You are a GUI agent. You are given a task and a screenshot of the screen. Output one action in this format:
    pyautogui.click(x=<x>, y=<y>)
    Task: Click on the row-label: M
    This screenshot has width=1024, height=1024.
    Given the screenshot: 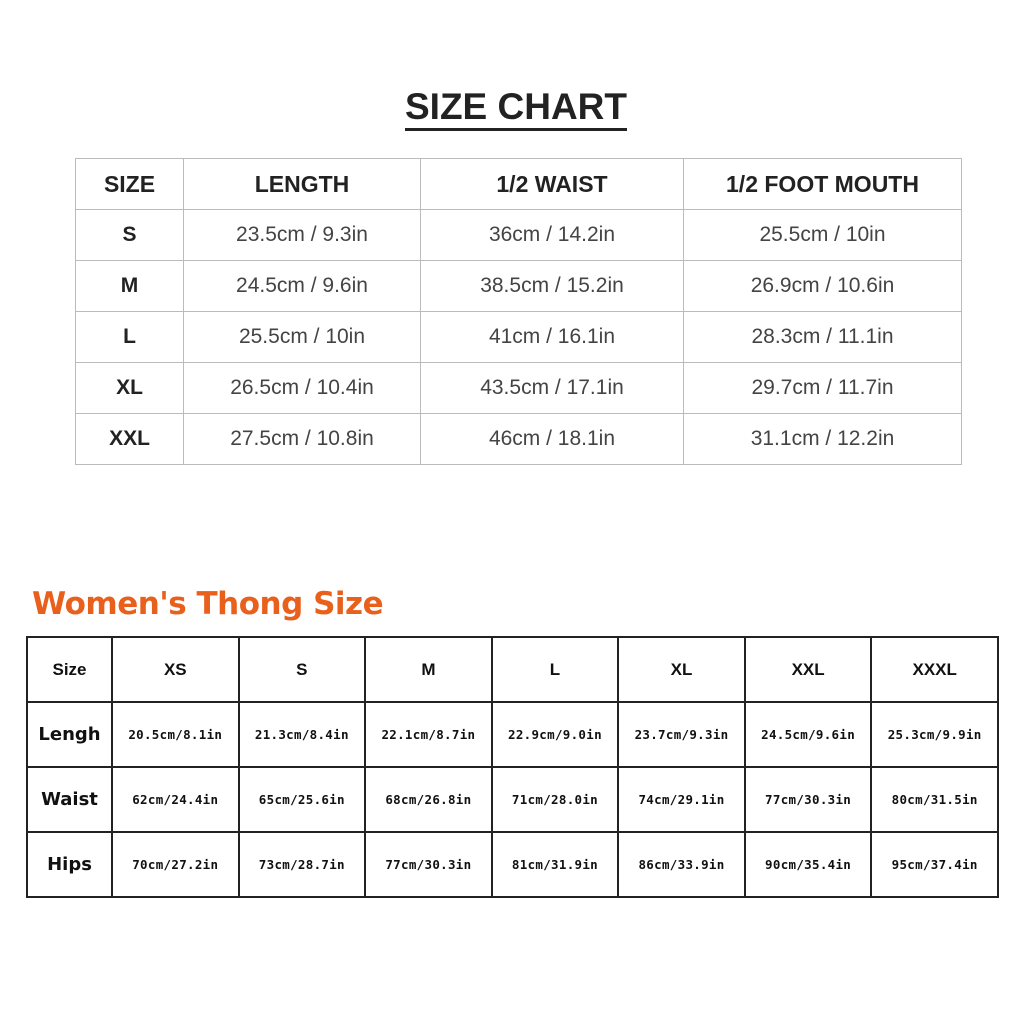 What is the action you would take?
    pyautogui.click(x=129, y=286)
    